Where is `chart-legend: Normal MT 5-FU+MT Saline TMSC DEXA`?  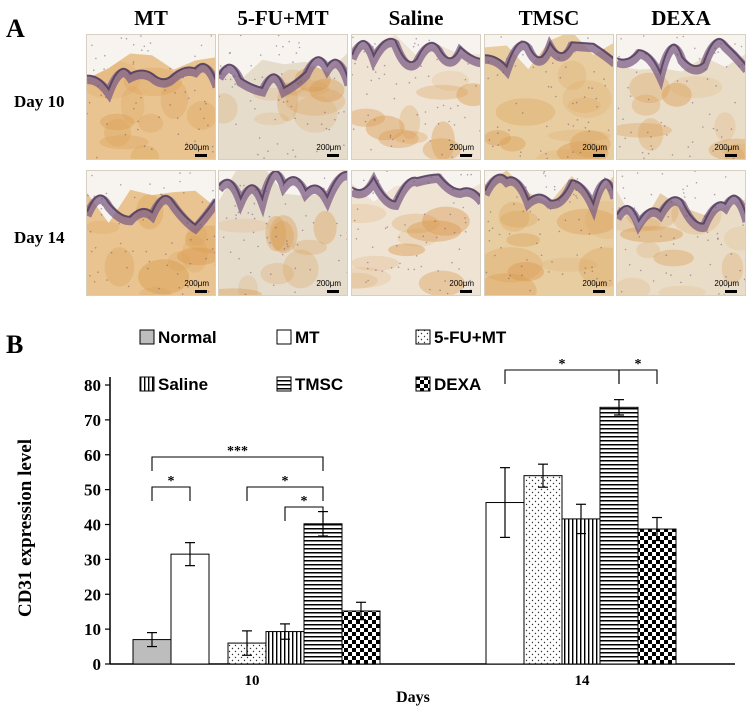
chart-legend: Normal MT 5-FU+MT Saline TMSC DEXA is located at coordinates (323, 361).